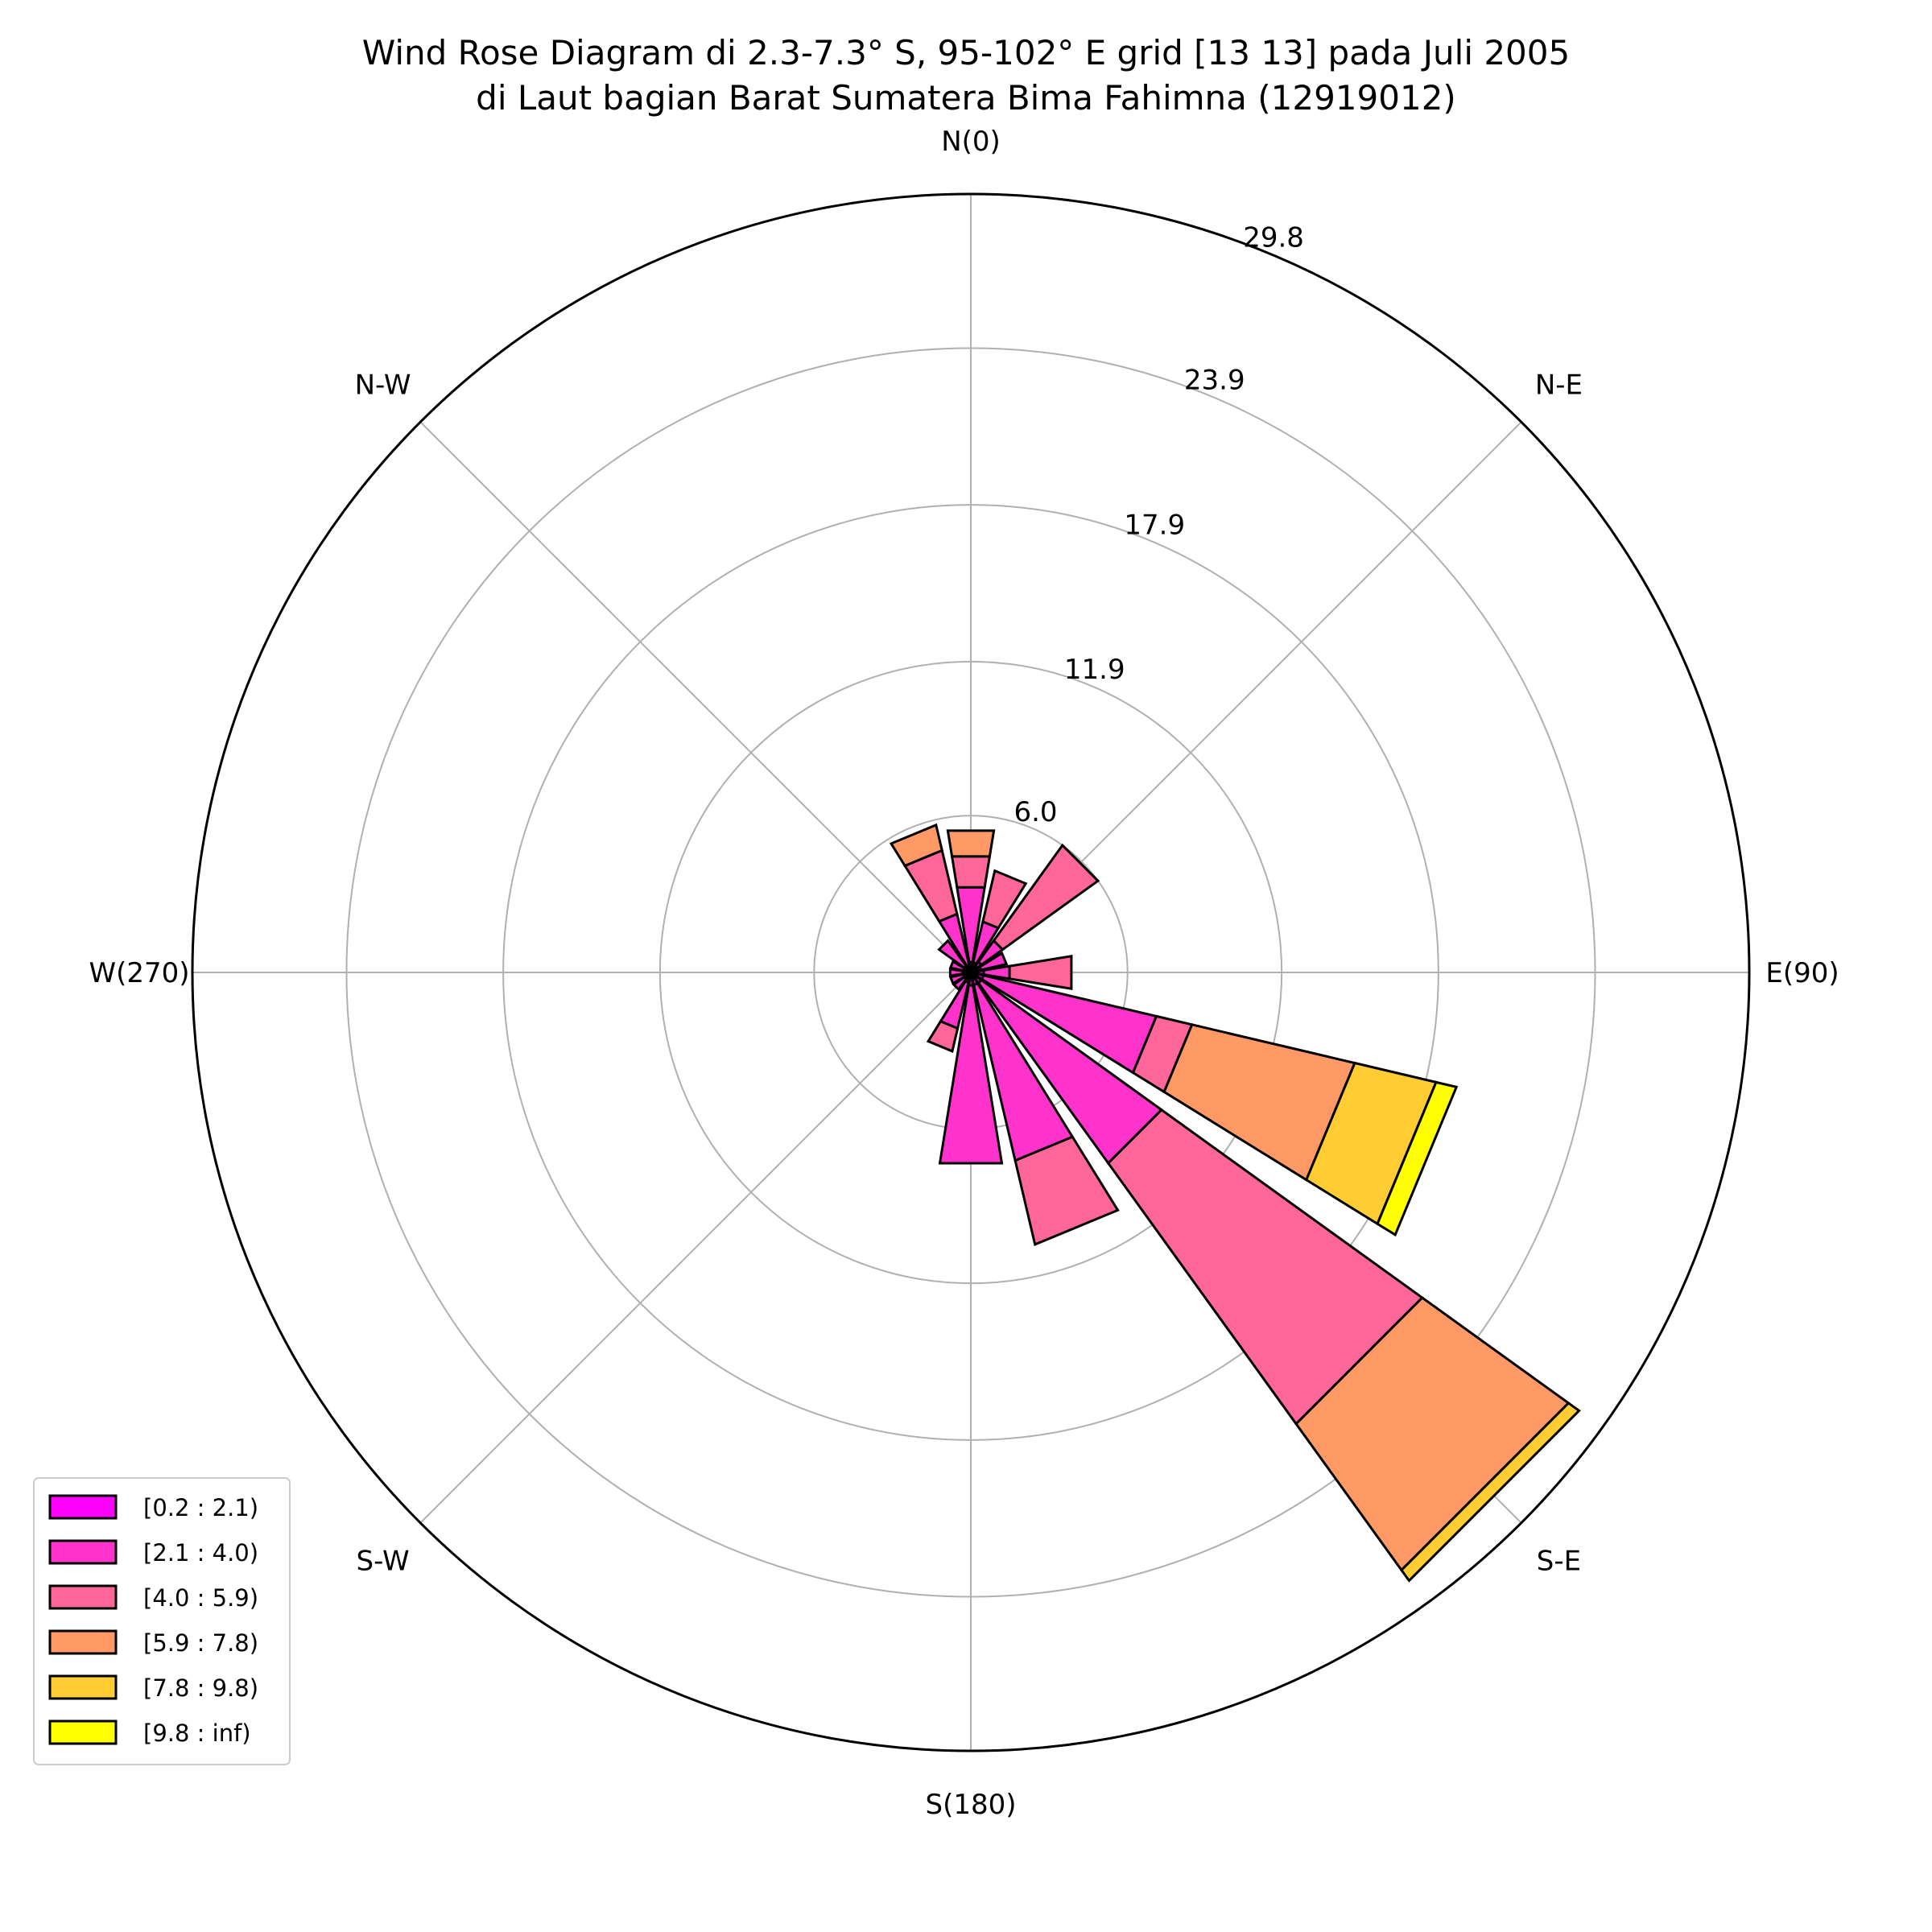 The image size is (1932, 1932). What do you see at coordinates (970, 1805) in the screenshot?
I see `direction-label: S(180)` at bounding box center [970, 1805].